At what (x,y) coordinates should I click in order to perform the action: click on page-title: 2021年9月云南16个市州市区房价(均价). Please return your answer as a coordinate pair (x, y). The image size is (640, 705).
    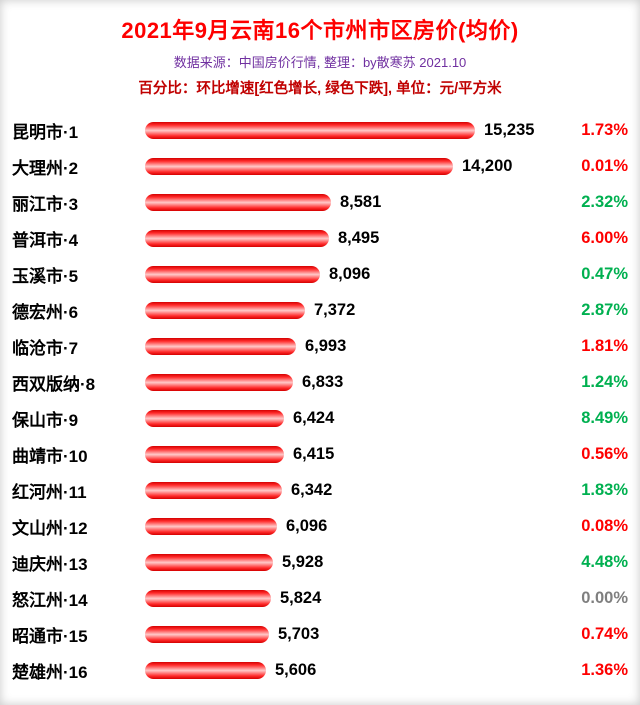
    Looking at the image, I should click on (320, 30).